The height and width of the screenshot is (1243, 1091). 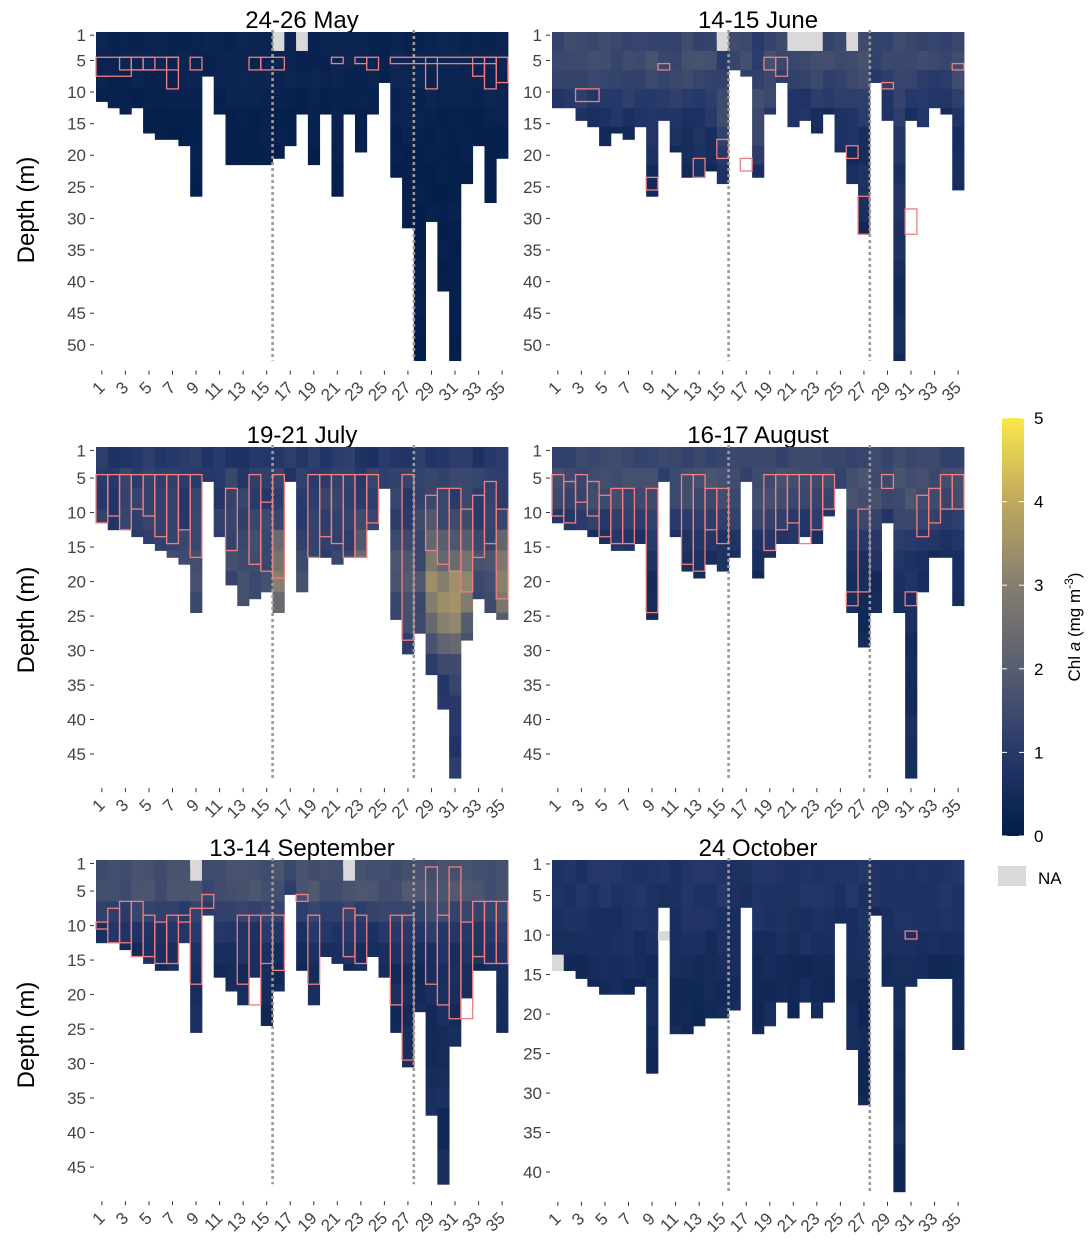 I want to click on y-tick-label: 10, so click(x=76, y=513).